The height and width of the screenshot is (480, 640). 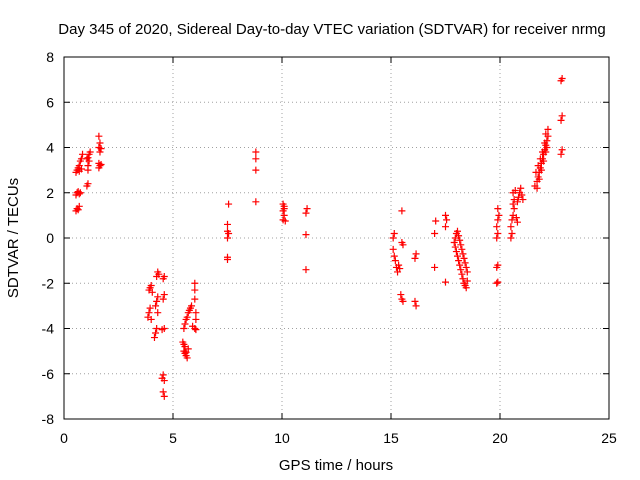 What do you see at coordinates (500, 438) in the screenshot?
I see `x-tick-label: 20` at bounding box center [500, 438].